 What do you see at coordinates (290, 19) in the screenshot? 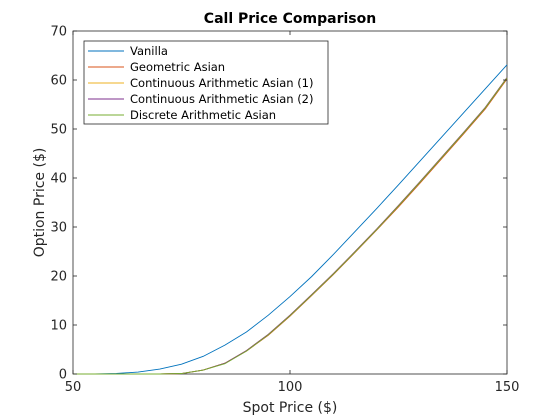
I see `chart-title: Call Price Comparison` at bounding box center [290, 19].